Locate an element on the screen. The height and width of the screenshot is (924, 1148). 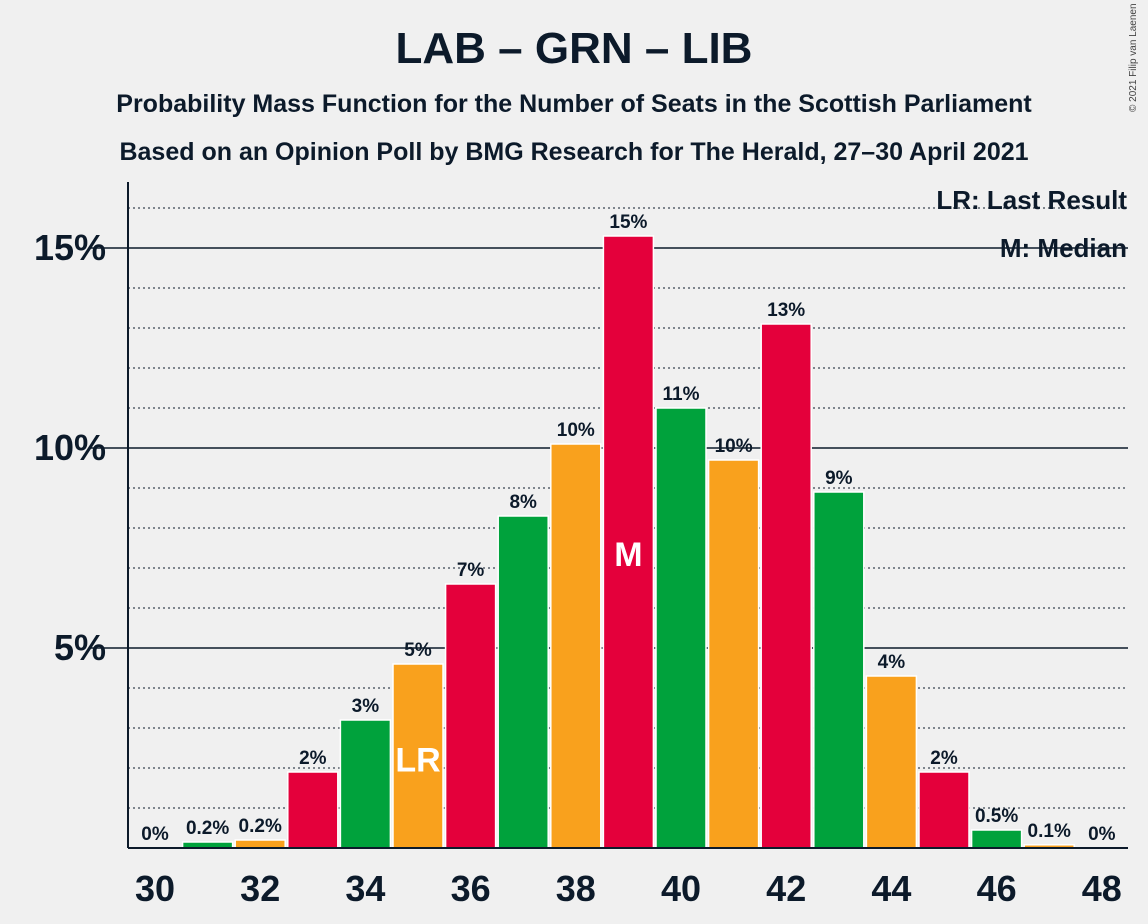
data-label: 0.5% is located at coordinates (996, 816).